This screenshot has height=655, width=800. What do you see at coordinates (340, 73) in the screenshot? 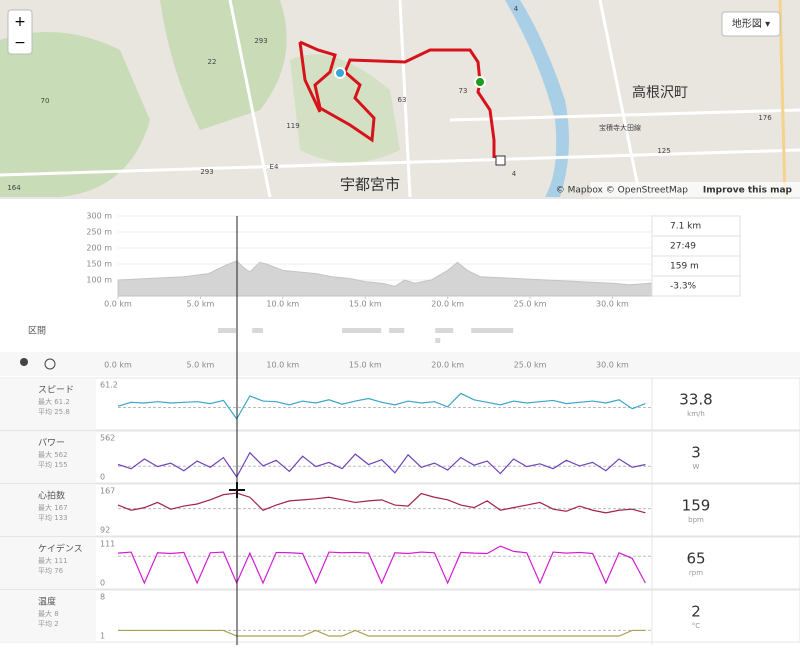
I see `cursor-marker` at bounding box center [340, 73].